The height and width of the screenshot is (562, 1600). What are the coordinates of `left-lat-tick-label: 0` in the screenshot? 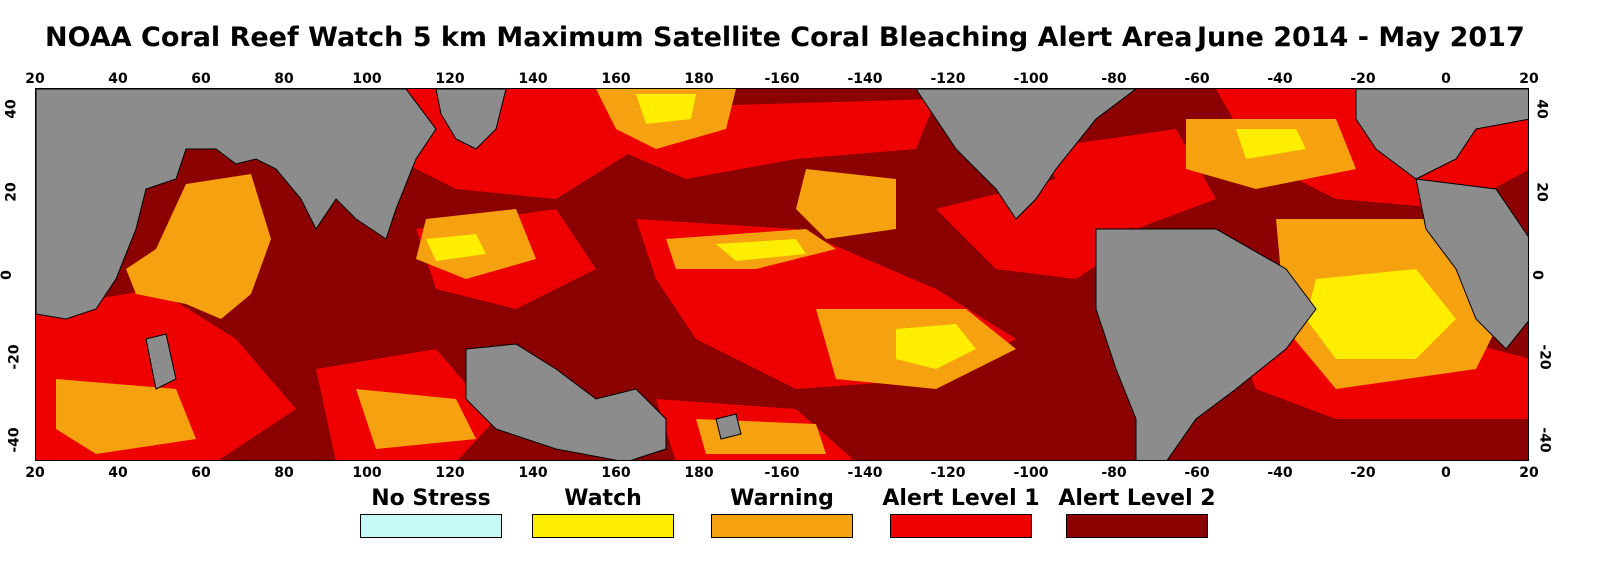 It's located at (7, 274).